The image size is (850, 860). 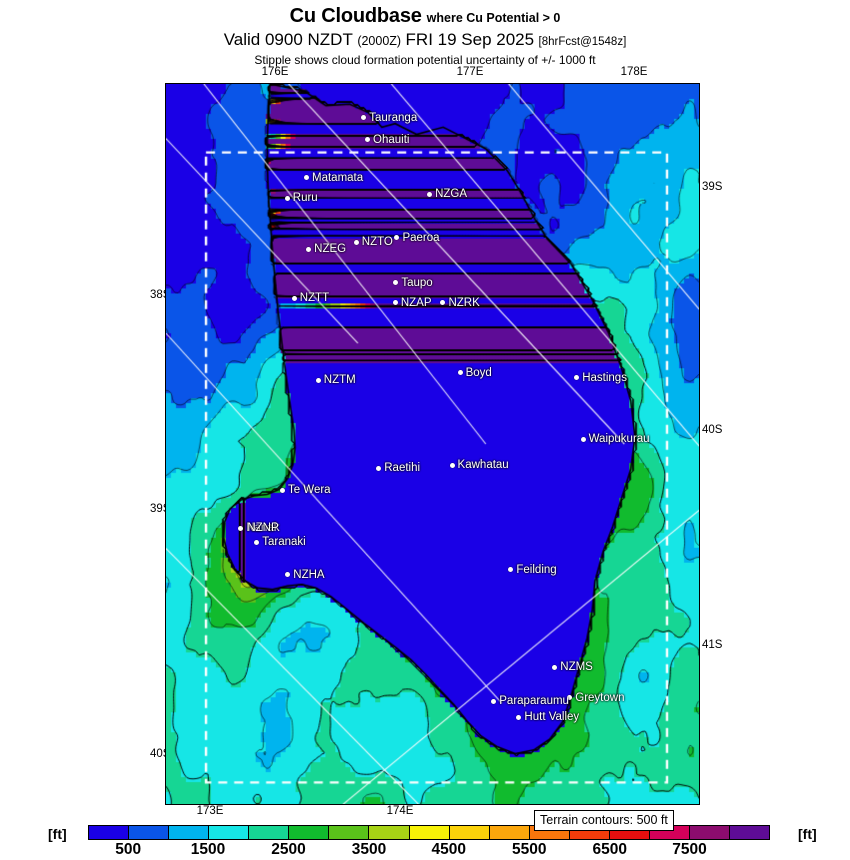 I want to click on map-place-marker: NZGA, so click(x=447, y=194).